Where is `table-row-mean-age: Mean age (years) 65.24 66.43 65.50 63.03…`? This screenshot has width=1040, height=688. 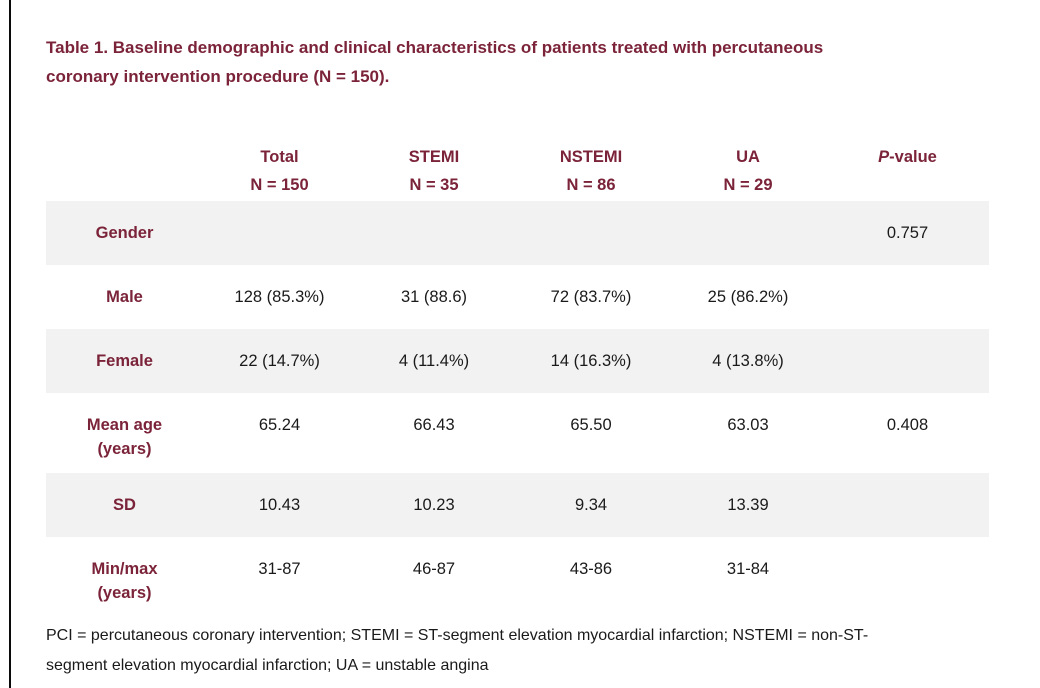 table-row-mean-age: Mean age (years) 65.24 66.43 65.50 63.03… is located at coordinates (517, 433).